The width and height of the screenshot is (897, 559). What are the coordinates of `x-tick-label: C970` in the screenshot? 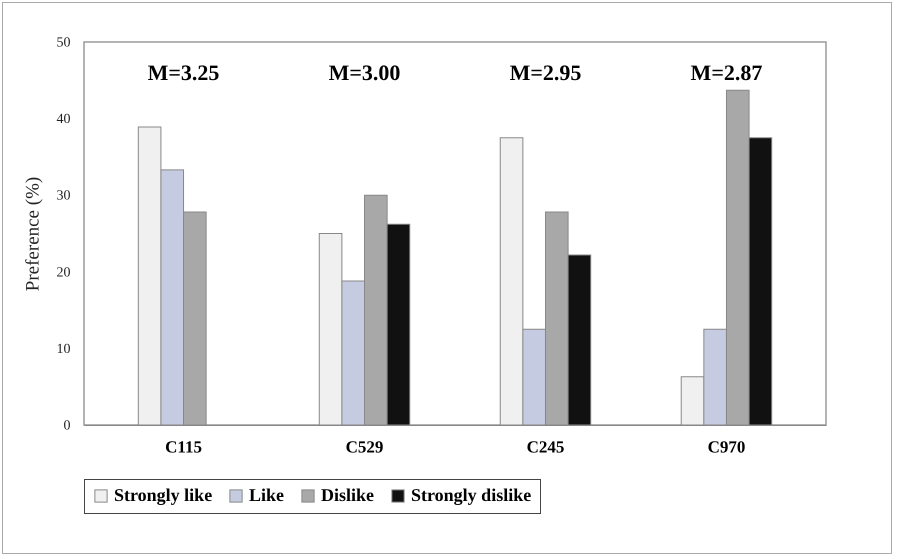 It's located at (727, 447).